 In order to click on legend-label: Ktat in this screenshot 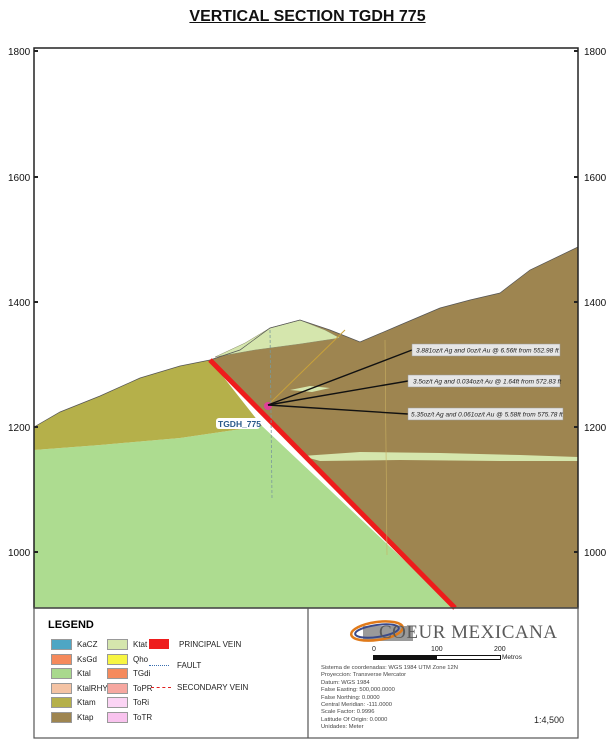, I will do `click(140, 644)`.